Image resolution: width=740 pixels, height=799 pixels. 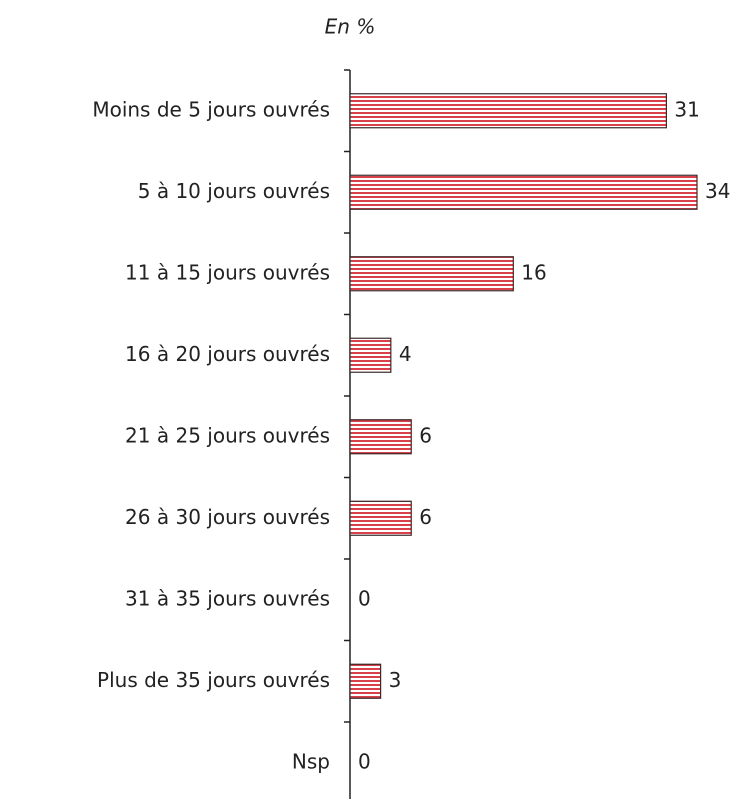 What do you see at coordinates (311, 761) in the screenshot?
I see `category-label: Nsp` at bounding box center [311, 761].